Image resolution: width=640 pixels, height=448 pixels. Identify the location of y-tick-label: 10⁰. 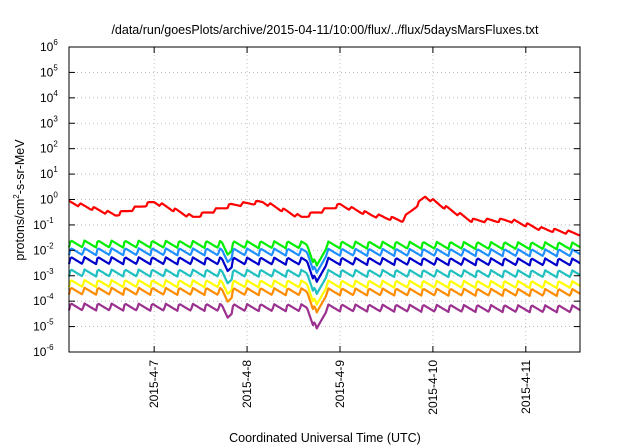
(49, 199).